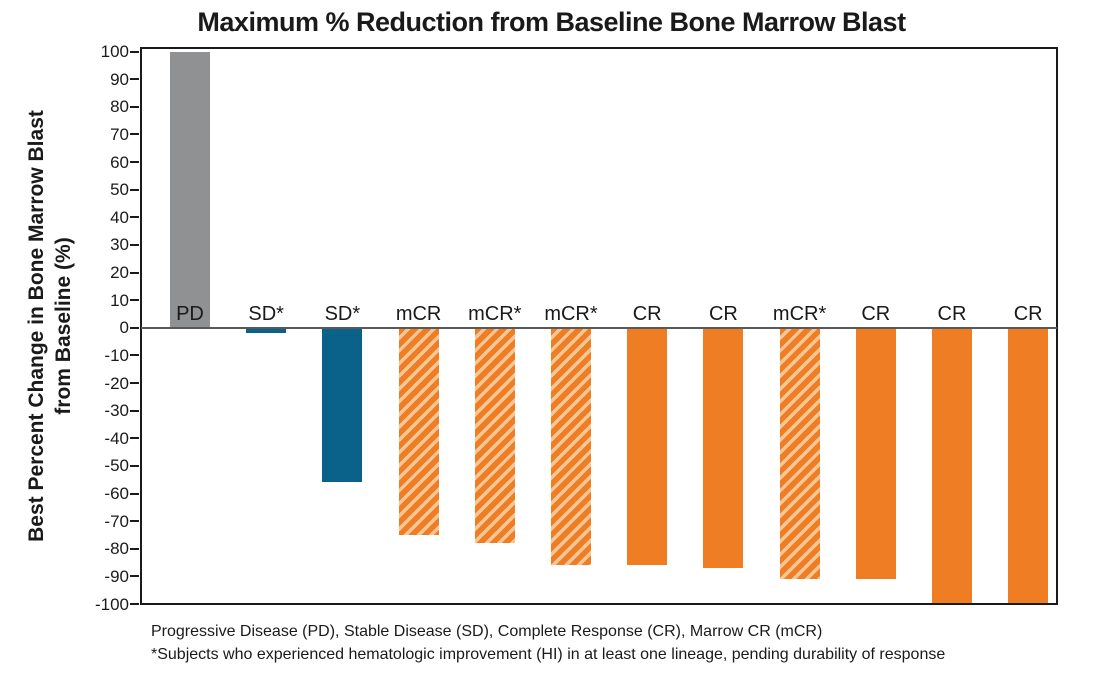 The image size is (1103, 683). I want to click on y-tick-label: 100, so click(114, 51).